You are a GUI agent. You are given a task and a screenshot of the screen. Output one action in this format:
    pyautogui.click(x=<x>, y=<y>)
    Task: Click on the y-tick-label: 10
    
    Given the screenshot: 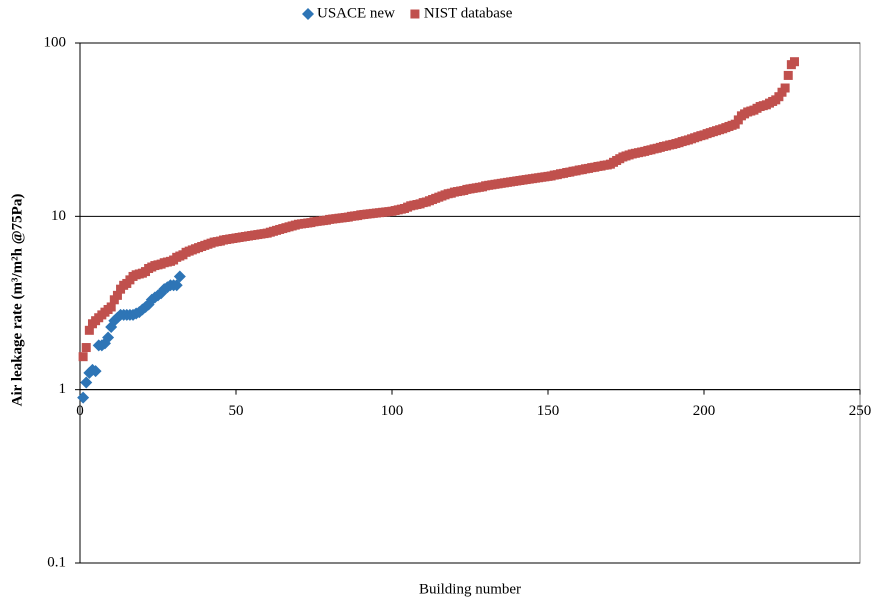 What is the action you would take?
    pyautogui.click(x=58, y=216)
    